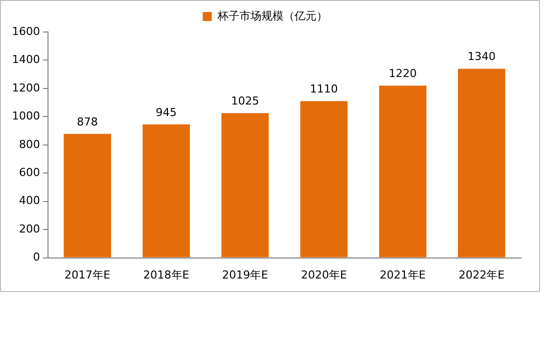  Describe the element at coordinates (36, 257) in the screenshot. I see `y-tick-label: 0` at that location.